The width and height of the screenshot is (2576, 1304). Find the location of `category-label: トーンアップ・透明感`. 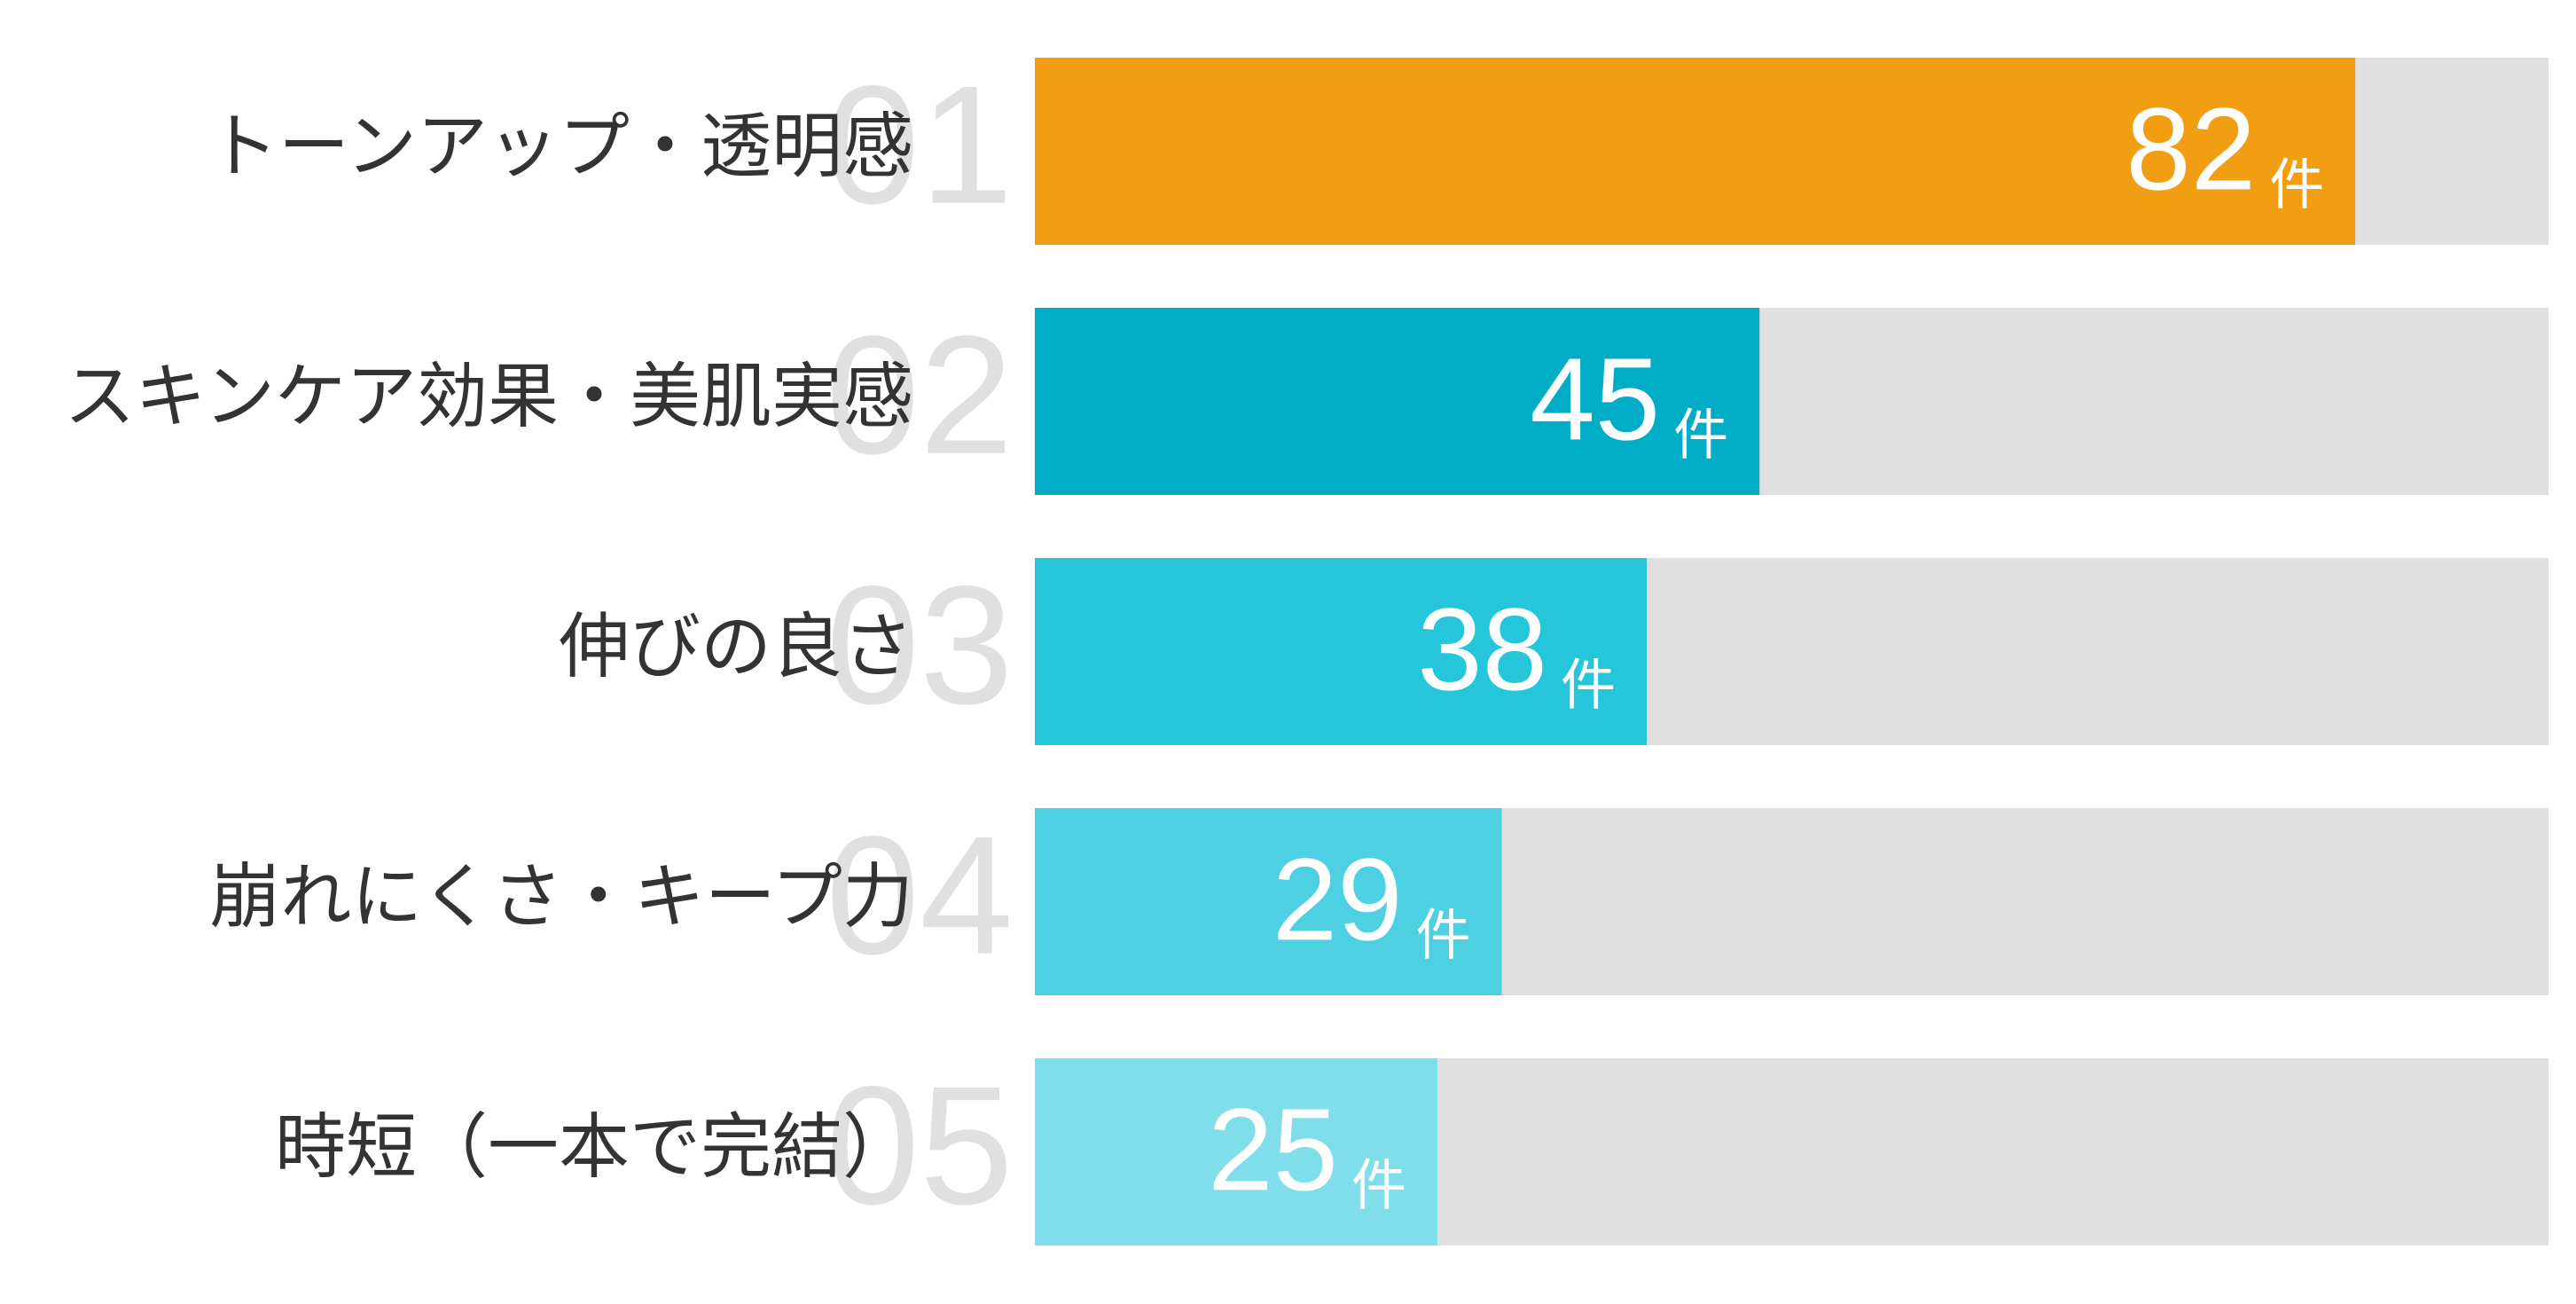

category-label: トーンアップ・透明感 is located at coordinates (560, 146).